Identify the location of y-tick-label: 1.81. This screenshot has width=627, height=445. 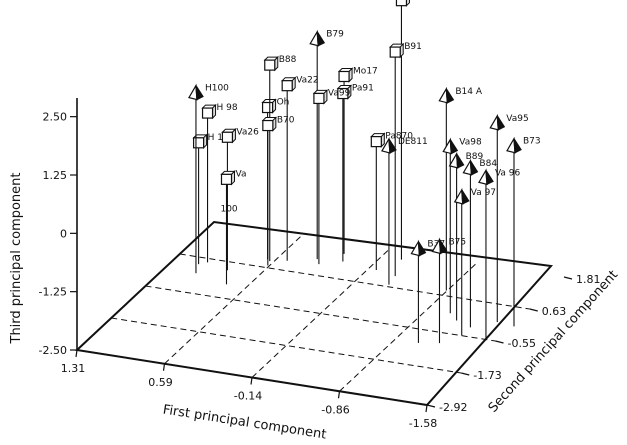
(588, 279).